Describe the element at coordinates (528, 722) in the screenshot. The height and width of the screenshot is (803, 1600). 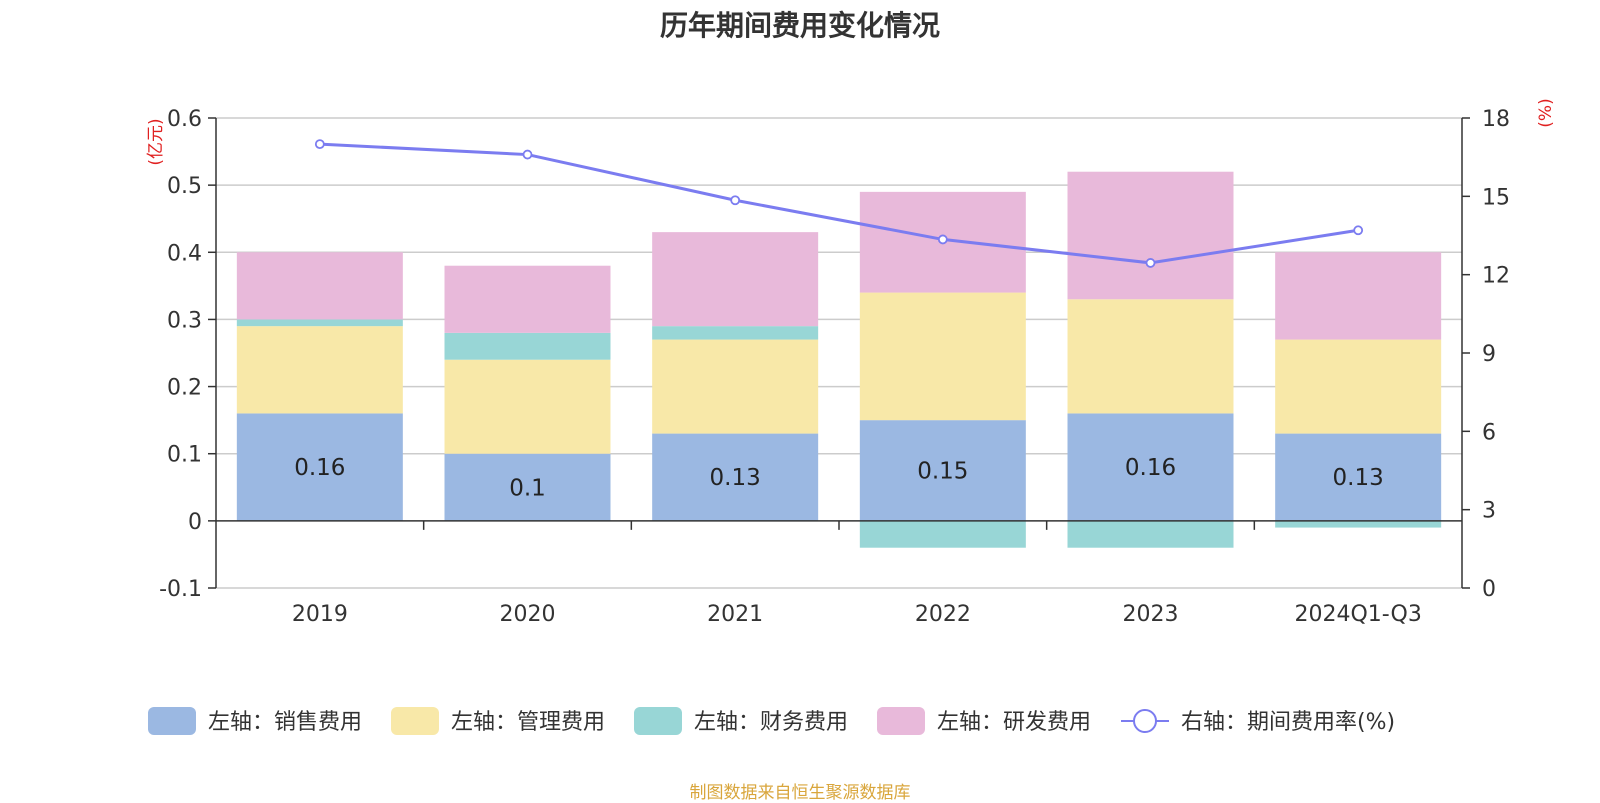
I see `legend-label-2: 左轴：管理费用` at that location.